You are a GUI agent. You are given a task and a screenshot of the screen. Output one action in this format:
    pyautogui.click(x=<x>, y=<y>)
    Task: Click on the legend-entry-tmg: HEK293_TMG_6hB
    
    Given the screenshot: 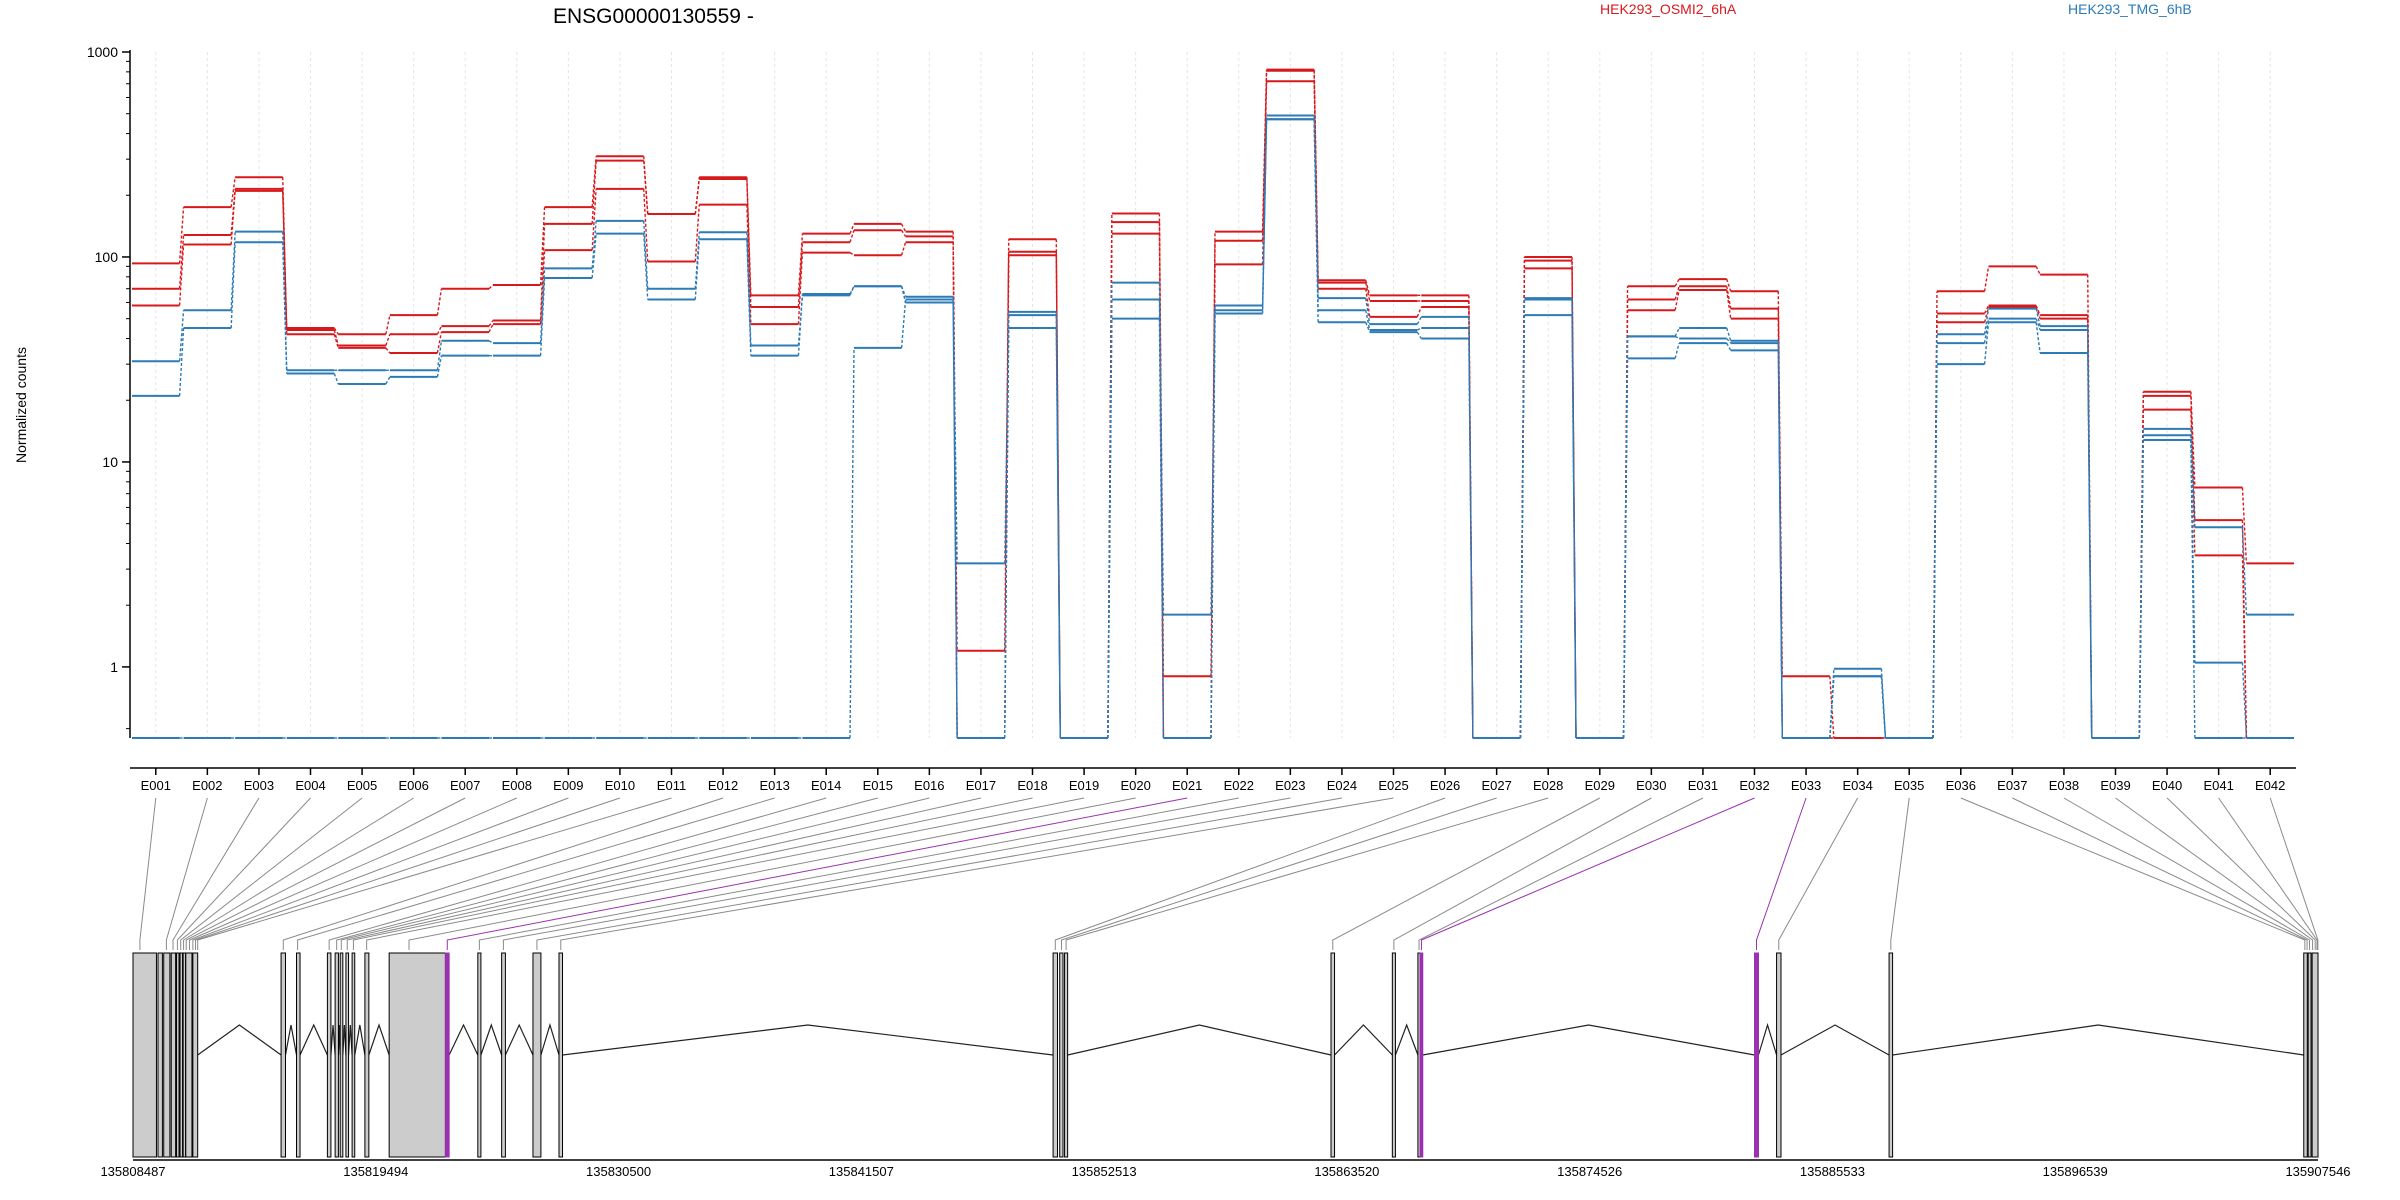 What is the action you would take?
    pyautogui.click(x=2130, y=9)
    